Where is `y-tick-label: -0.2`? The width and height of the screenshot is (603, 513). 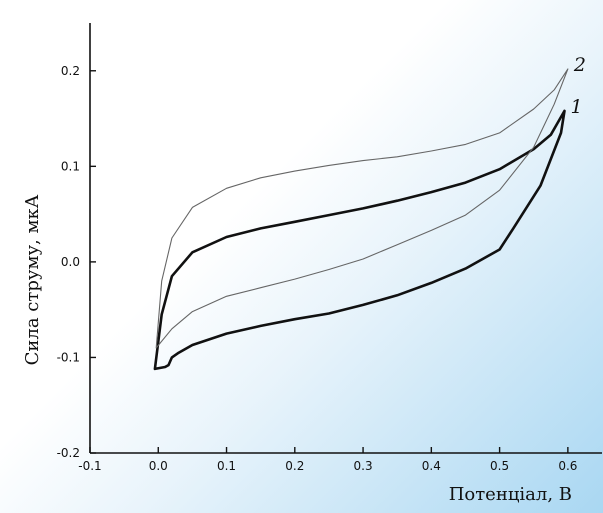 y-tick-label: -0.2 is located at coordinates (68, 453).